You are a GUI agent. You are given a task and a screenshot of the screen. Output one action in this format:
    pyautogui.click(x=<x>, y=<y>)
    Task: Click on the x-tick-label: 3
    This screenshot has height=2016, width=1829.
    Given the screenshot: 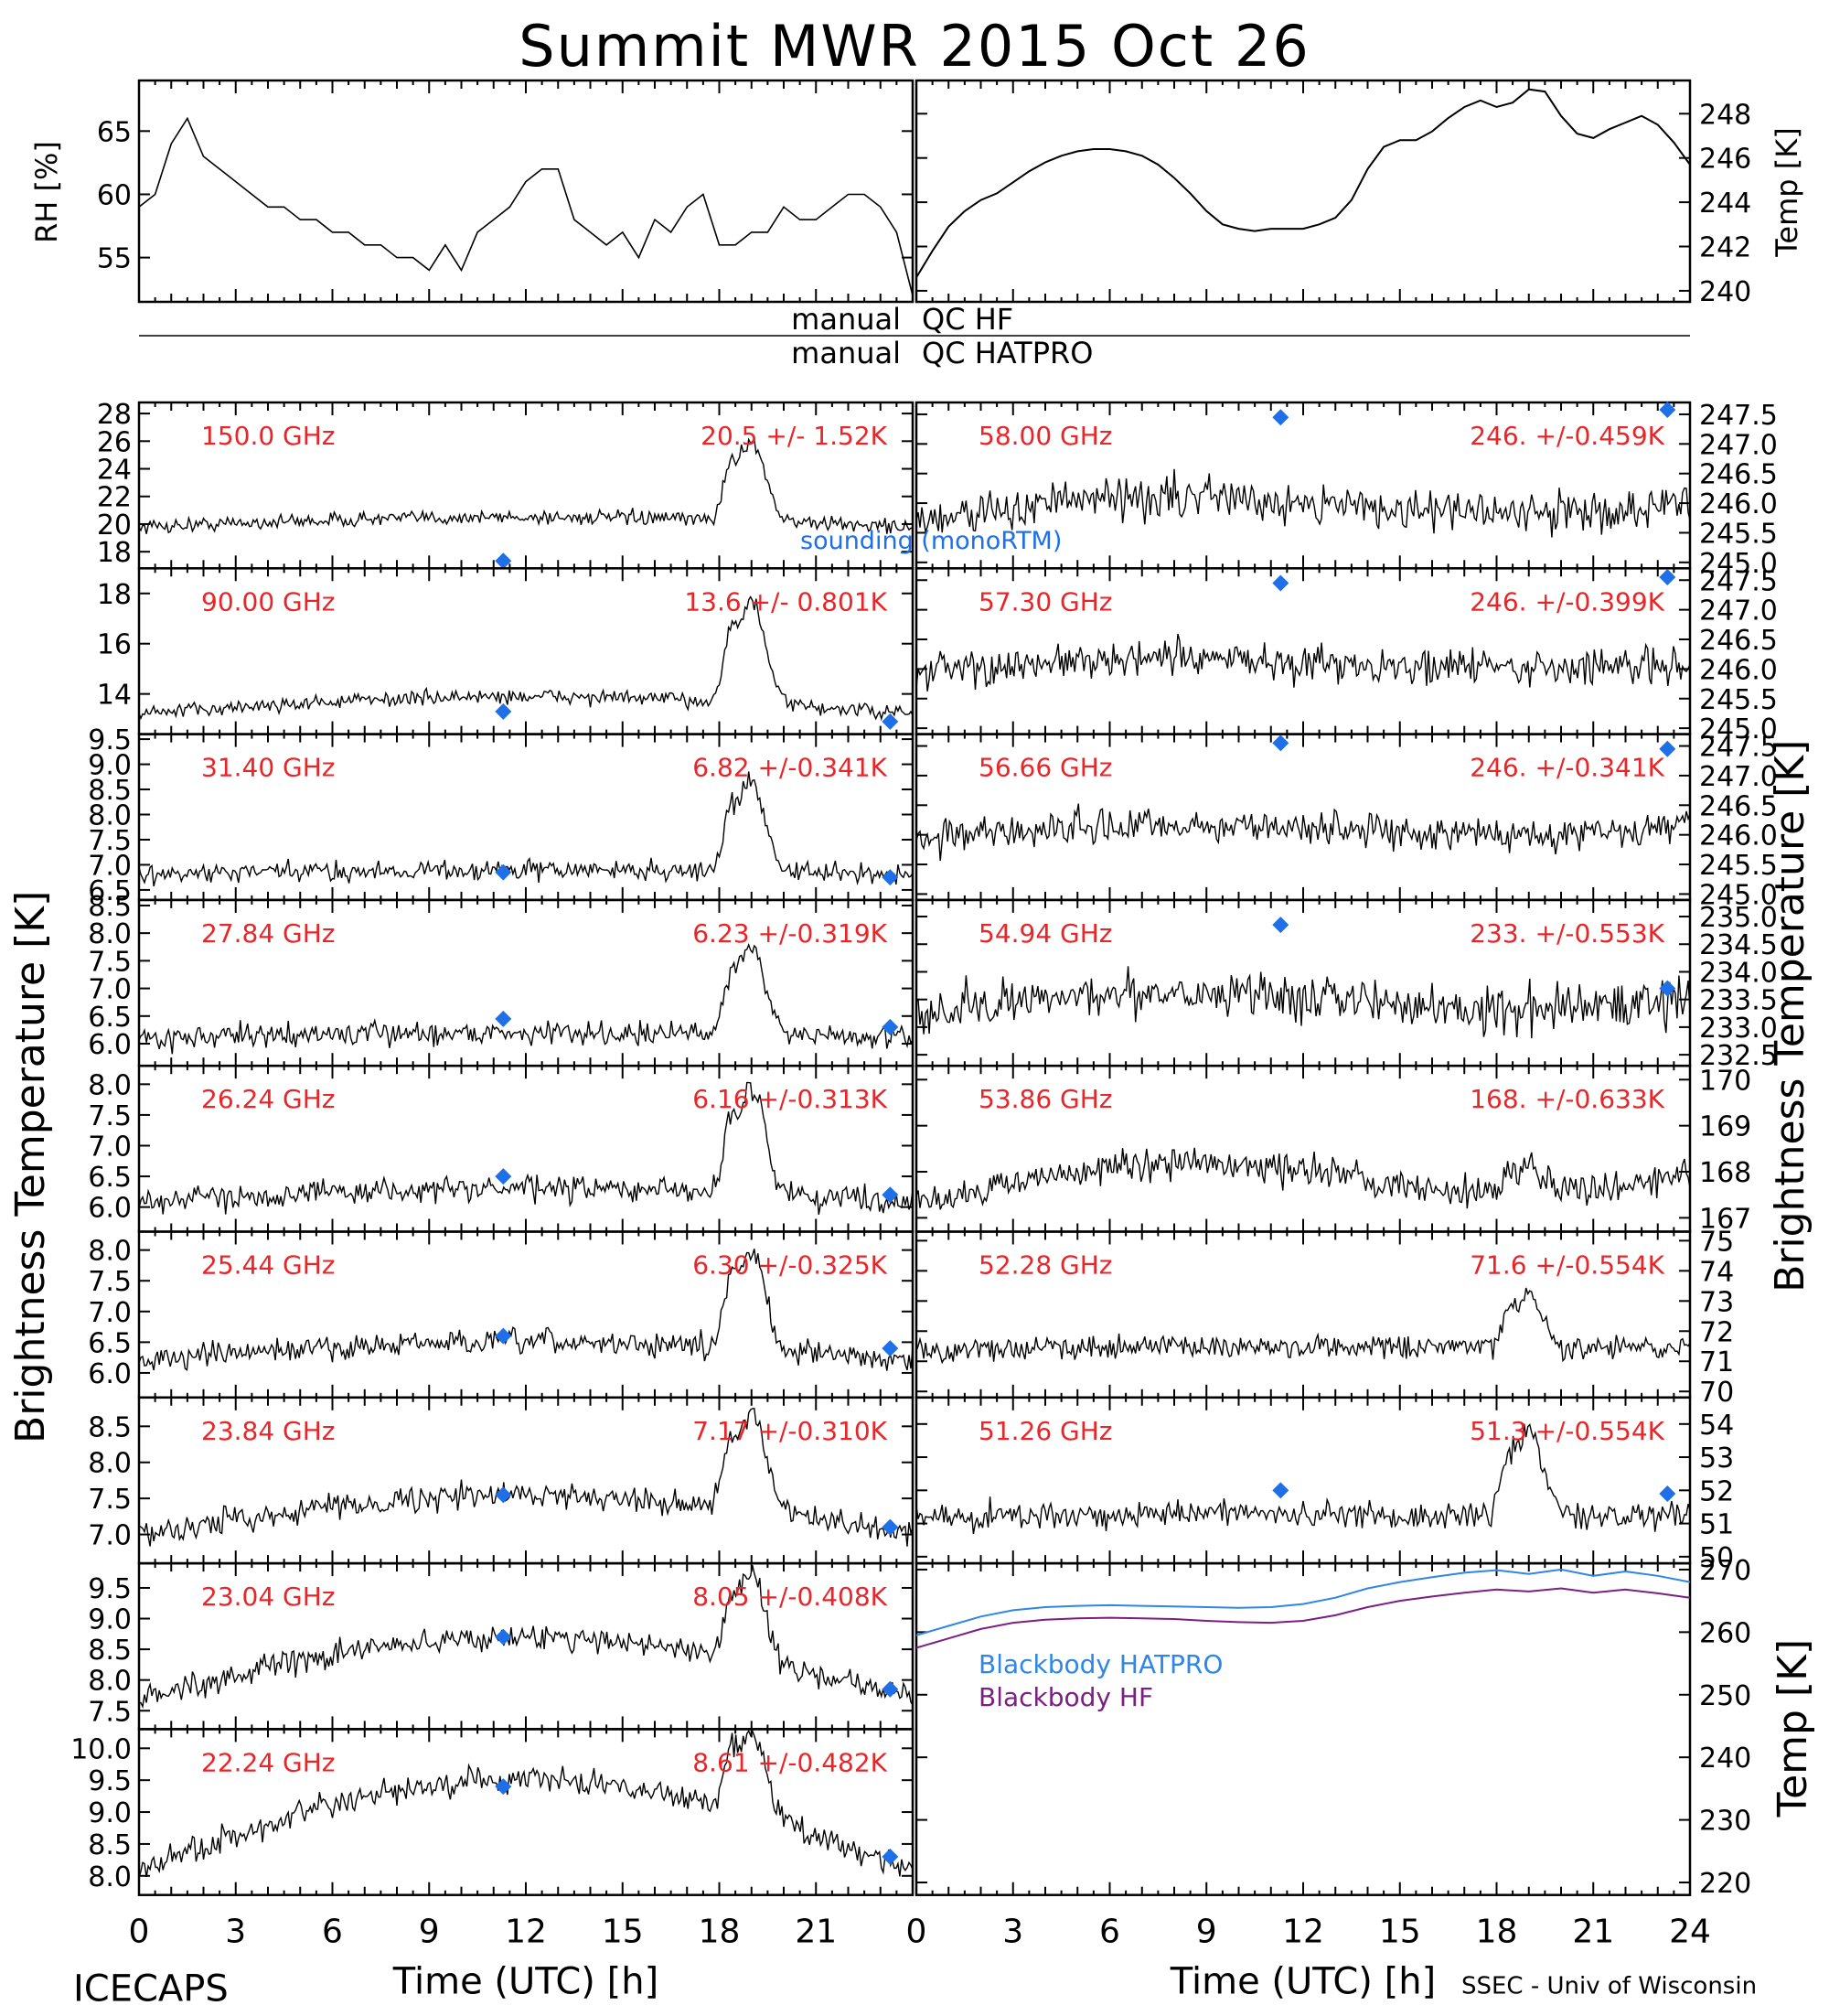 What is the action you would take?
    pyautogui.click(x=1013, y=1932)
    